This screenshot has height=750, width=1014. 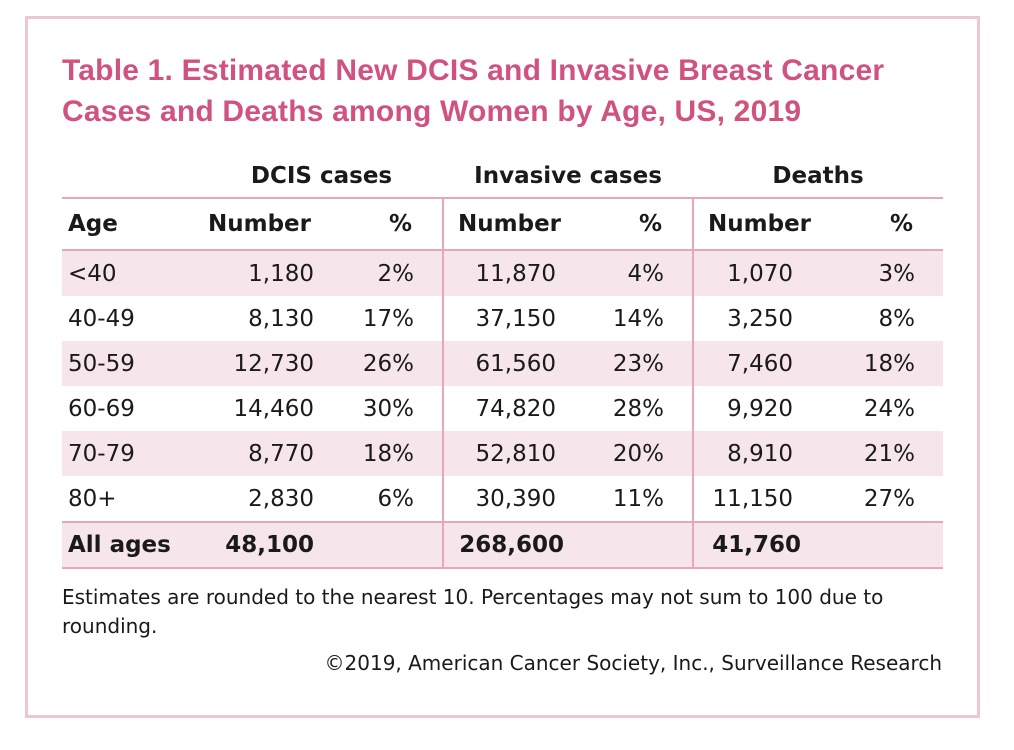 What do you see at coordinates (759, 273) in the screenshot?
I see `cell-deaths-number: 1,070` at bounding box center [759, 273].